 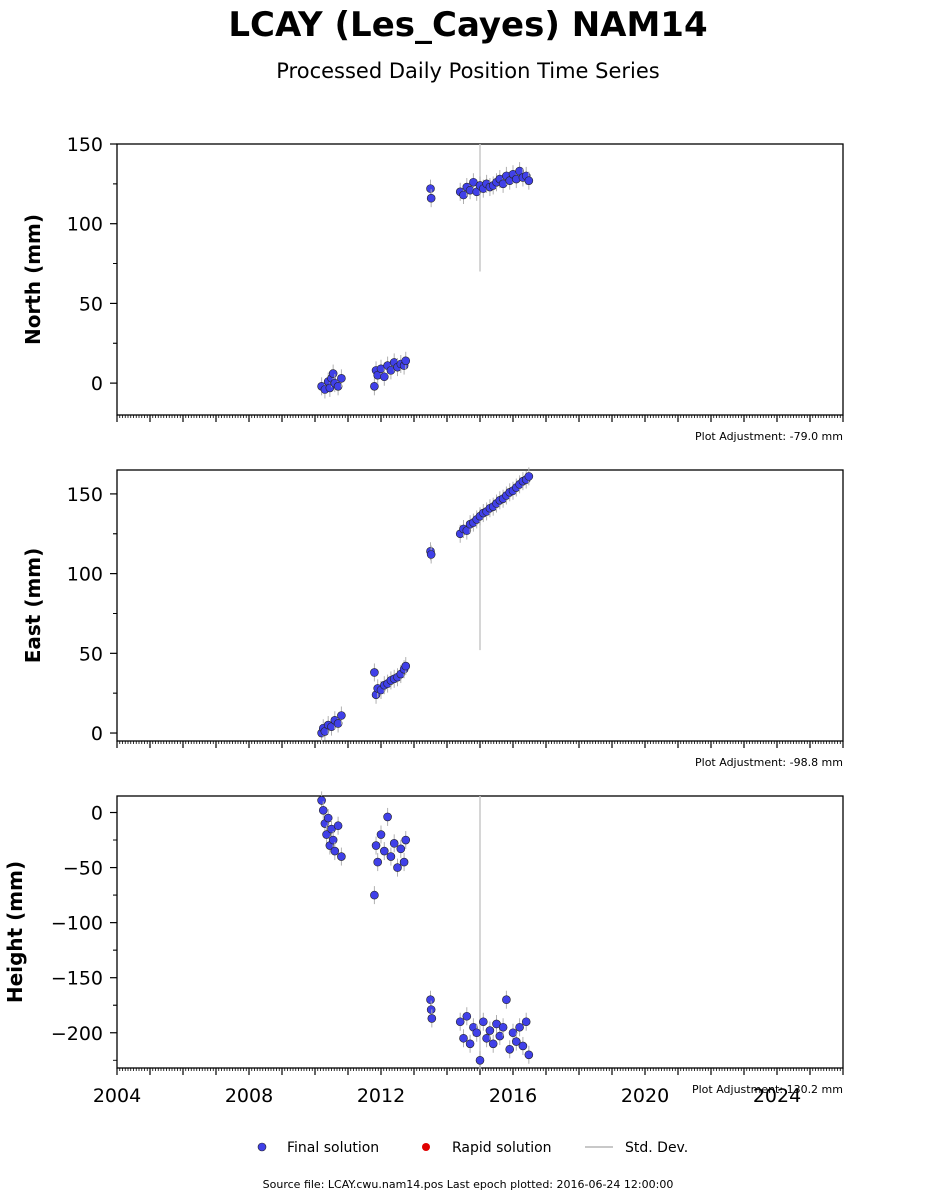 I want to click on x-tick-label: 2004, so click(x=117, y=1096).